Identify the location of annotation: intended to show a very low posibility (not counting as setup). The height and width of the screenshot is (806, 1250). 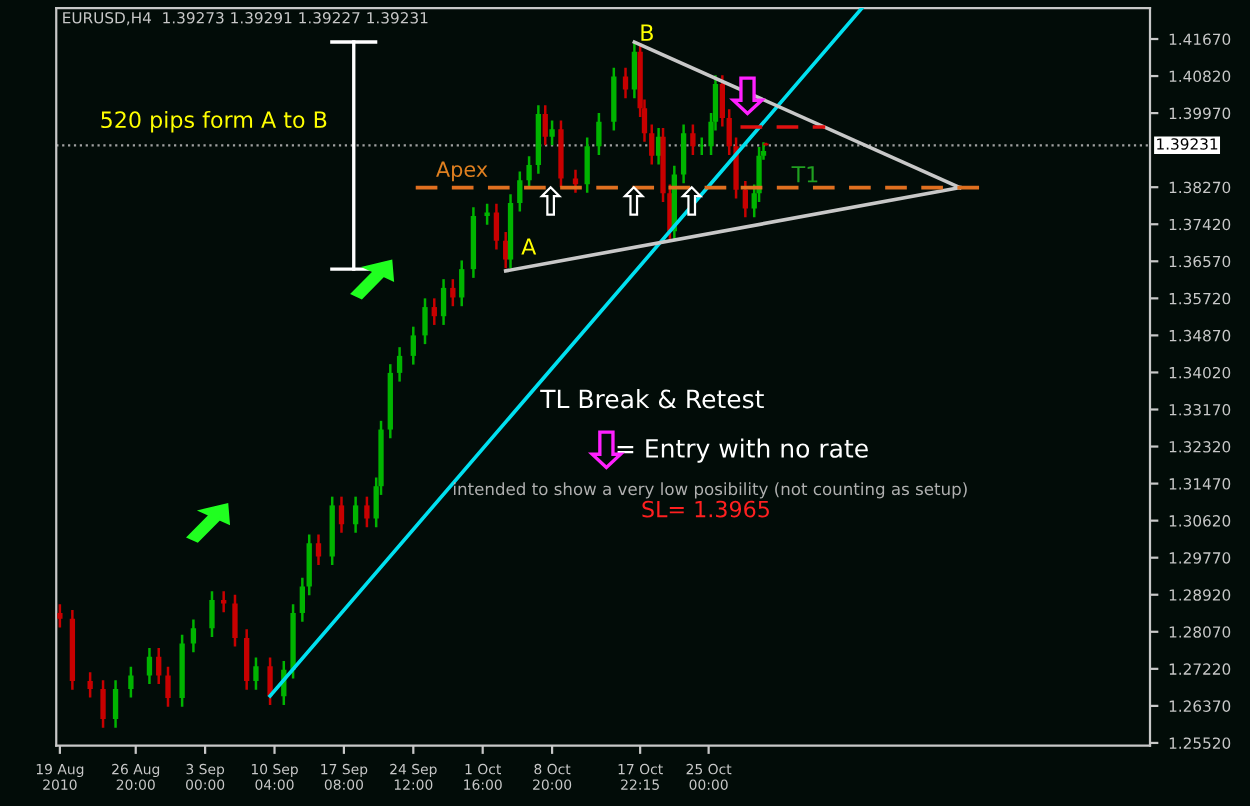
(710, 490).